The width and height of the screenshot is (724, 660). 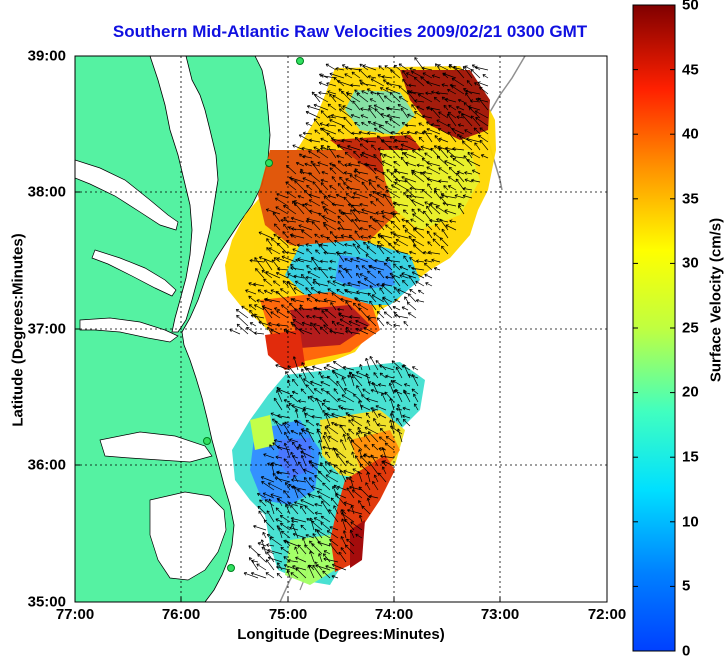 I want to click on x-tick-label: 75:00, so click(x=288, y=614).